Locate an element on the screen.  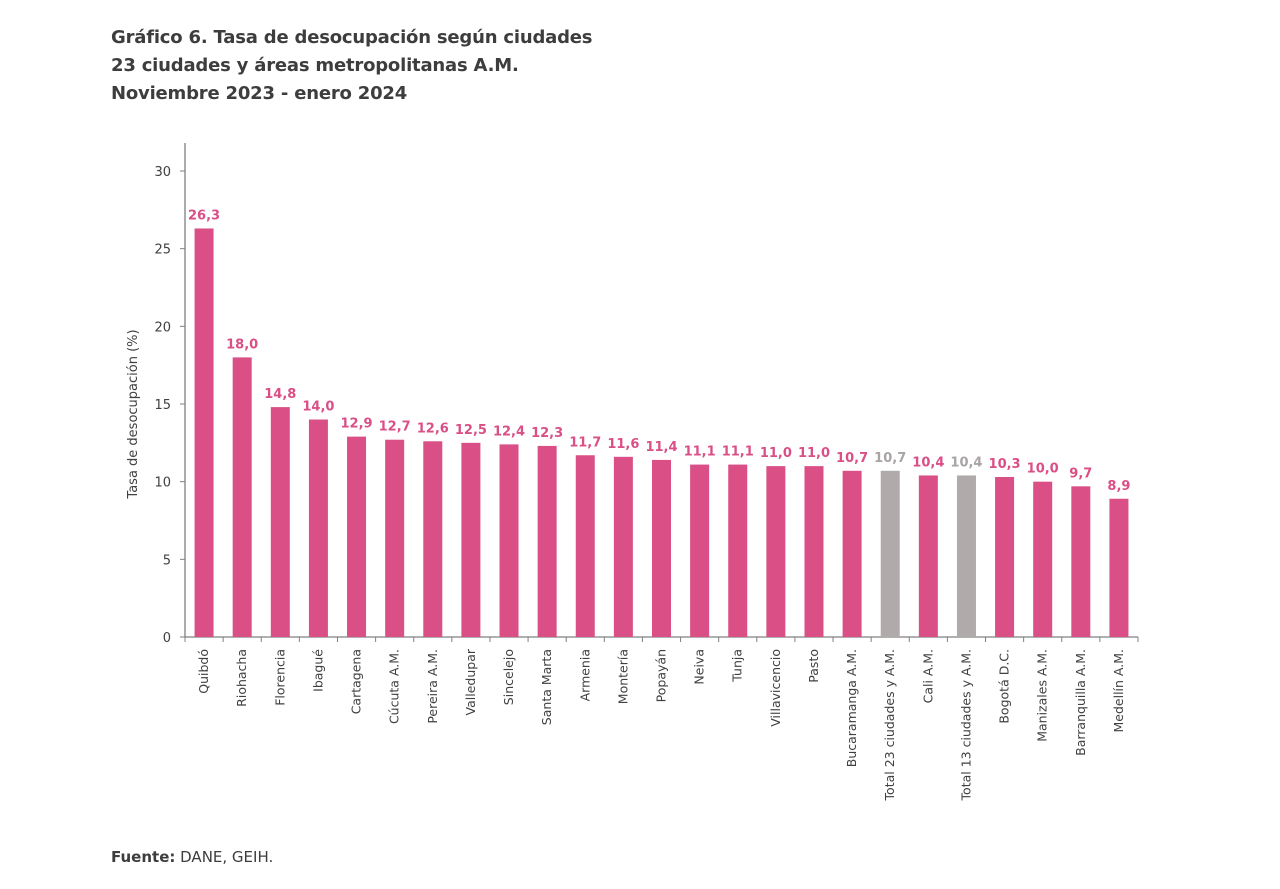
x-axis is located at coordinates (661, 639).